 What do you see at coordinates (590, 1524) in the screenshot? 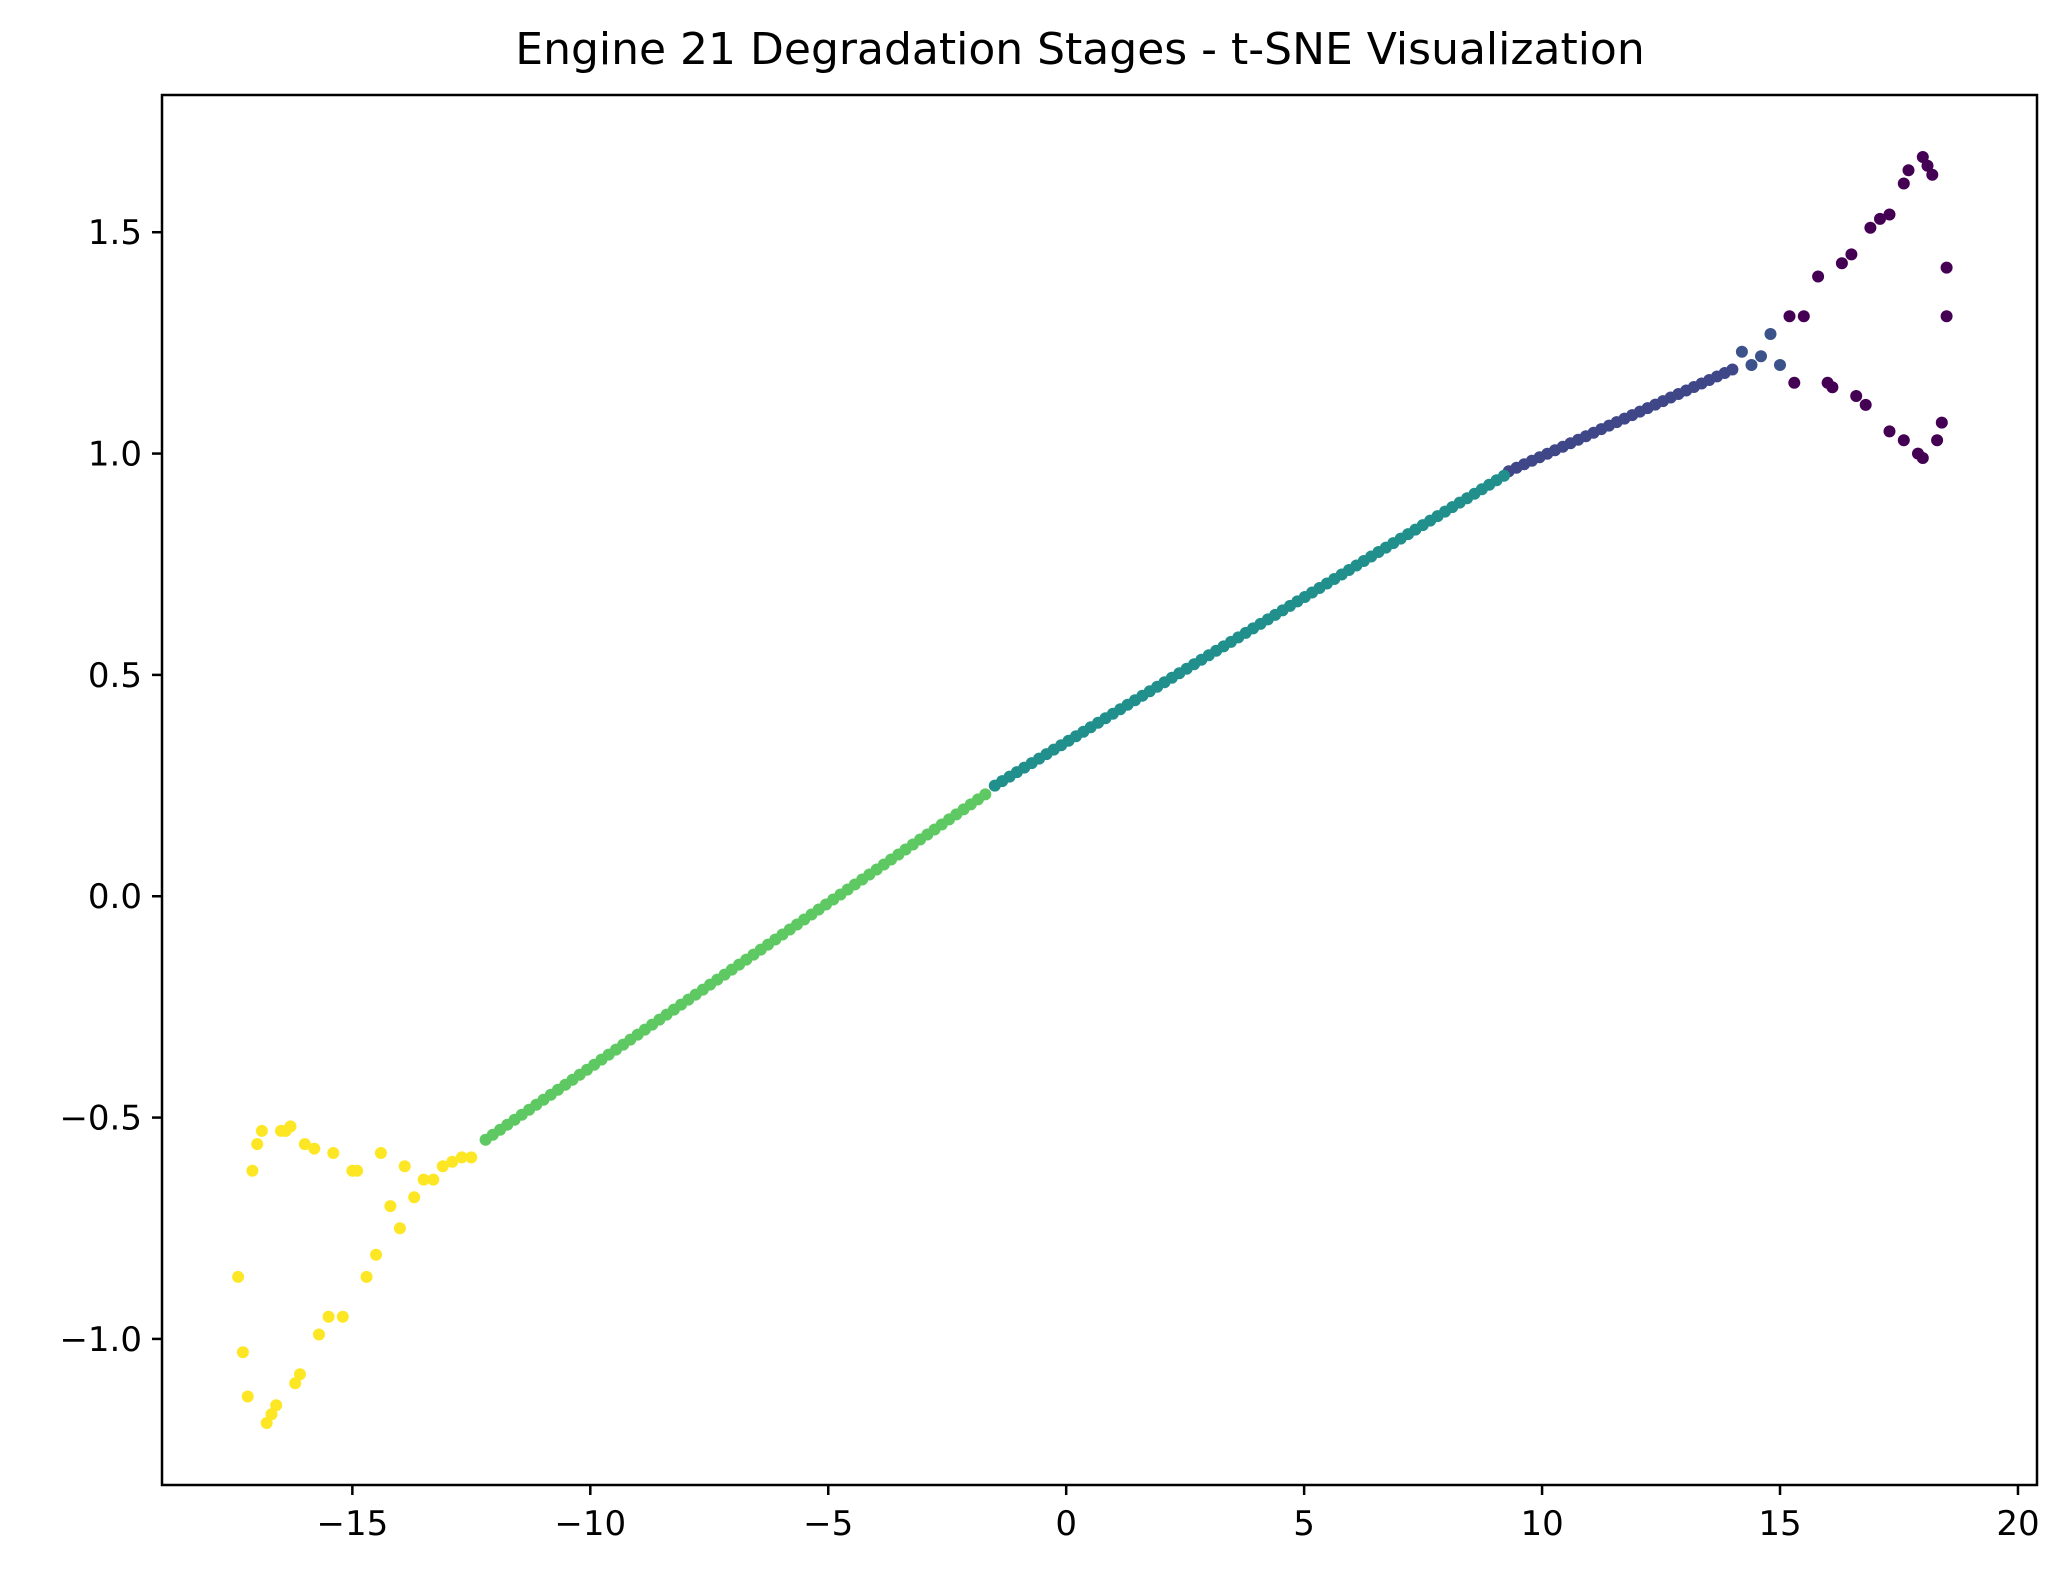
I see `x-tick-label: −10` at bounding box center [590, 1524].